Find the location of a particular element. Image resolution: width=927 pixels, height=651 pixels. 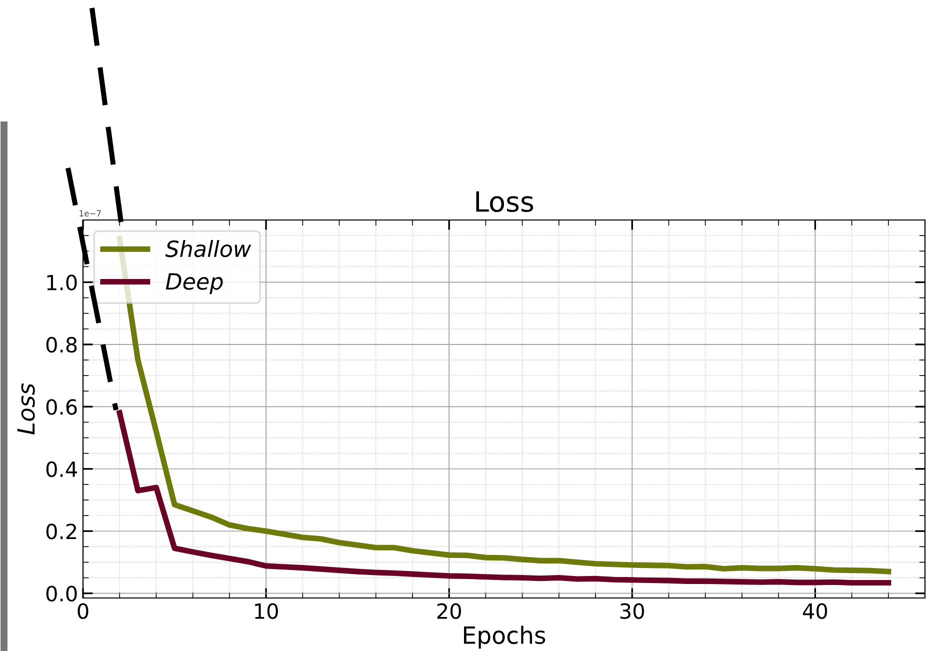

text: 1e−7 is located at coordinates (90, 213).